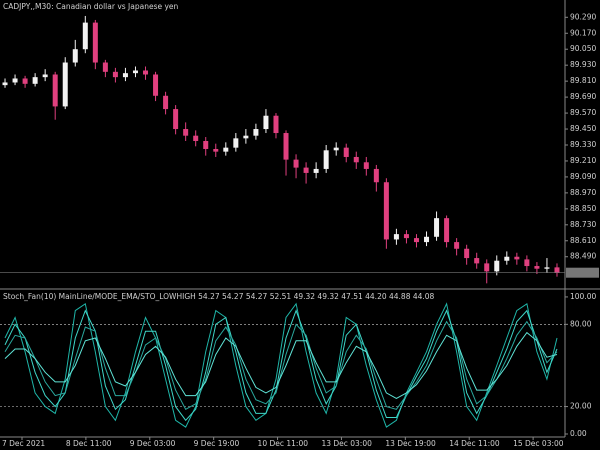  I want to click on y-tick-label: 20.00, so click(581, 406).